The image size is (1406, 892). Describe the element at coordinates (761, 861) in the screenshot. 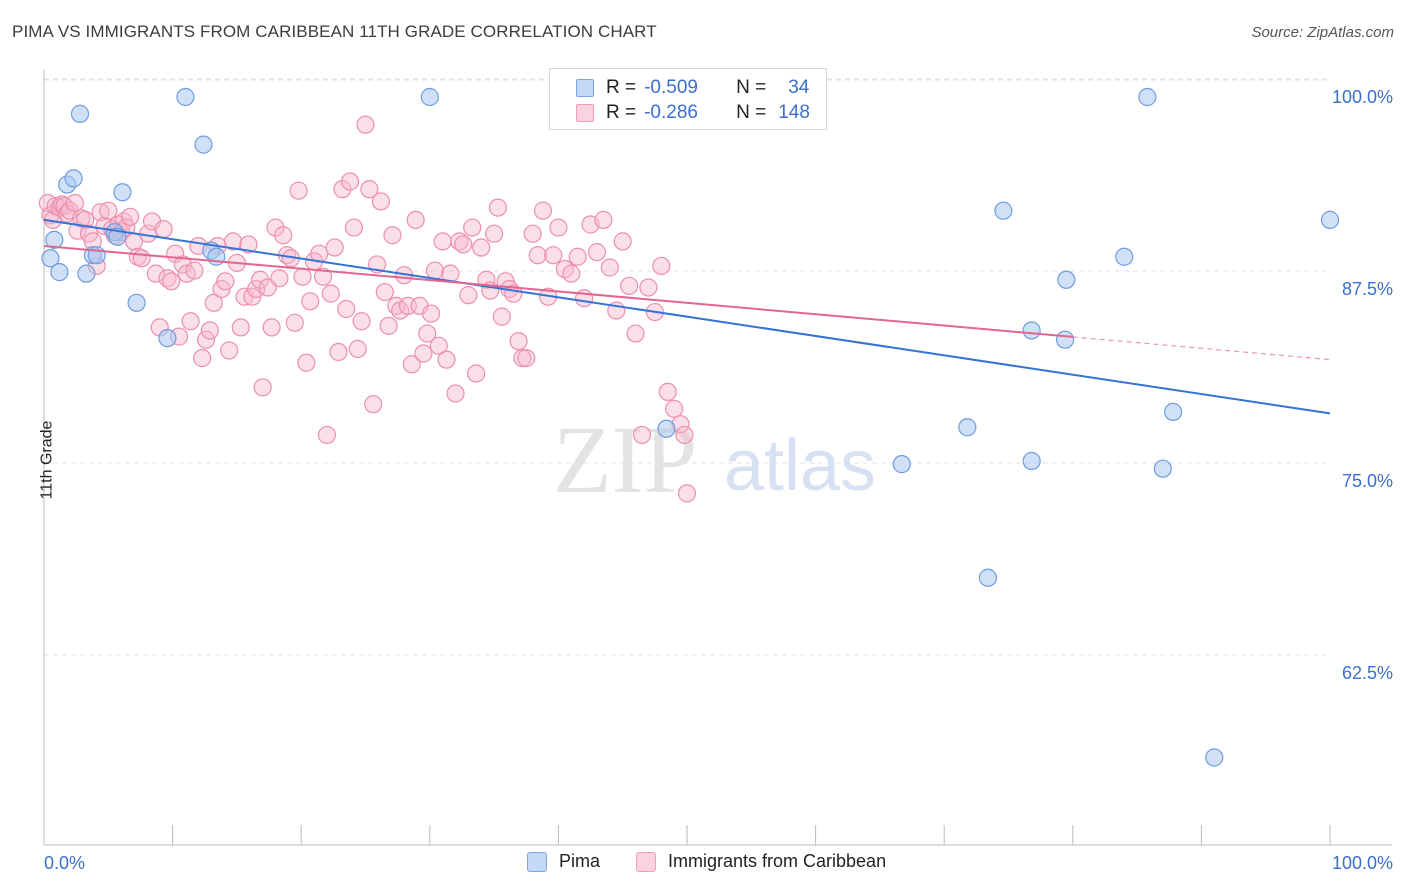

I see `legend-item-caribbean: Immigrants from Caribbean` at that location.